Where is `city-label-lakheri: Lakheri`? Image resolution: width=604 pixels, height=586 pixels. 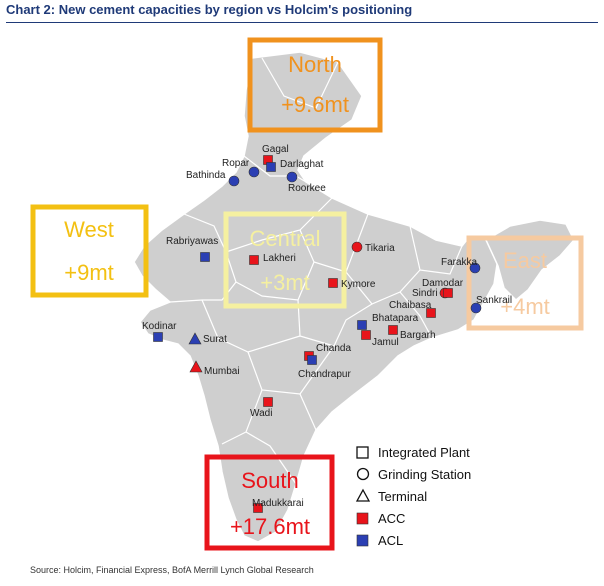
city-label-lakheri: Lakheri is located at coordinates (279, 258).